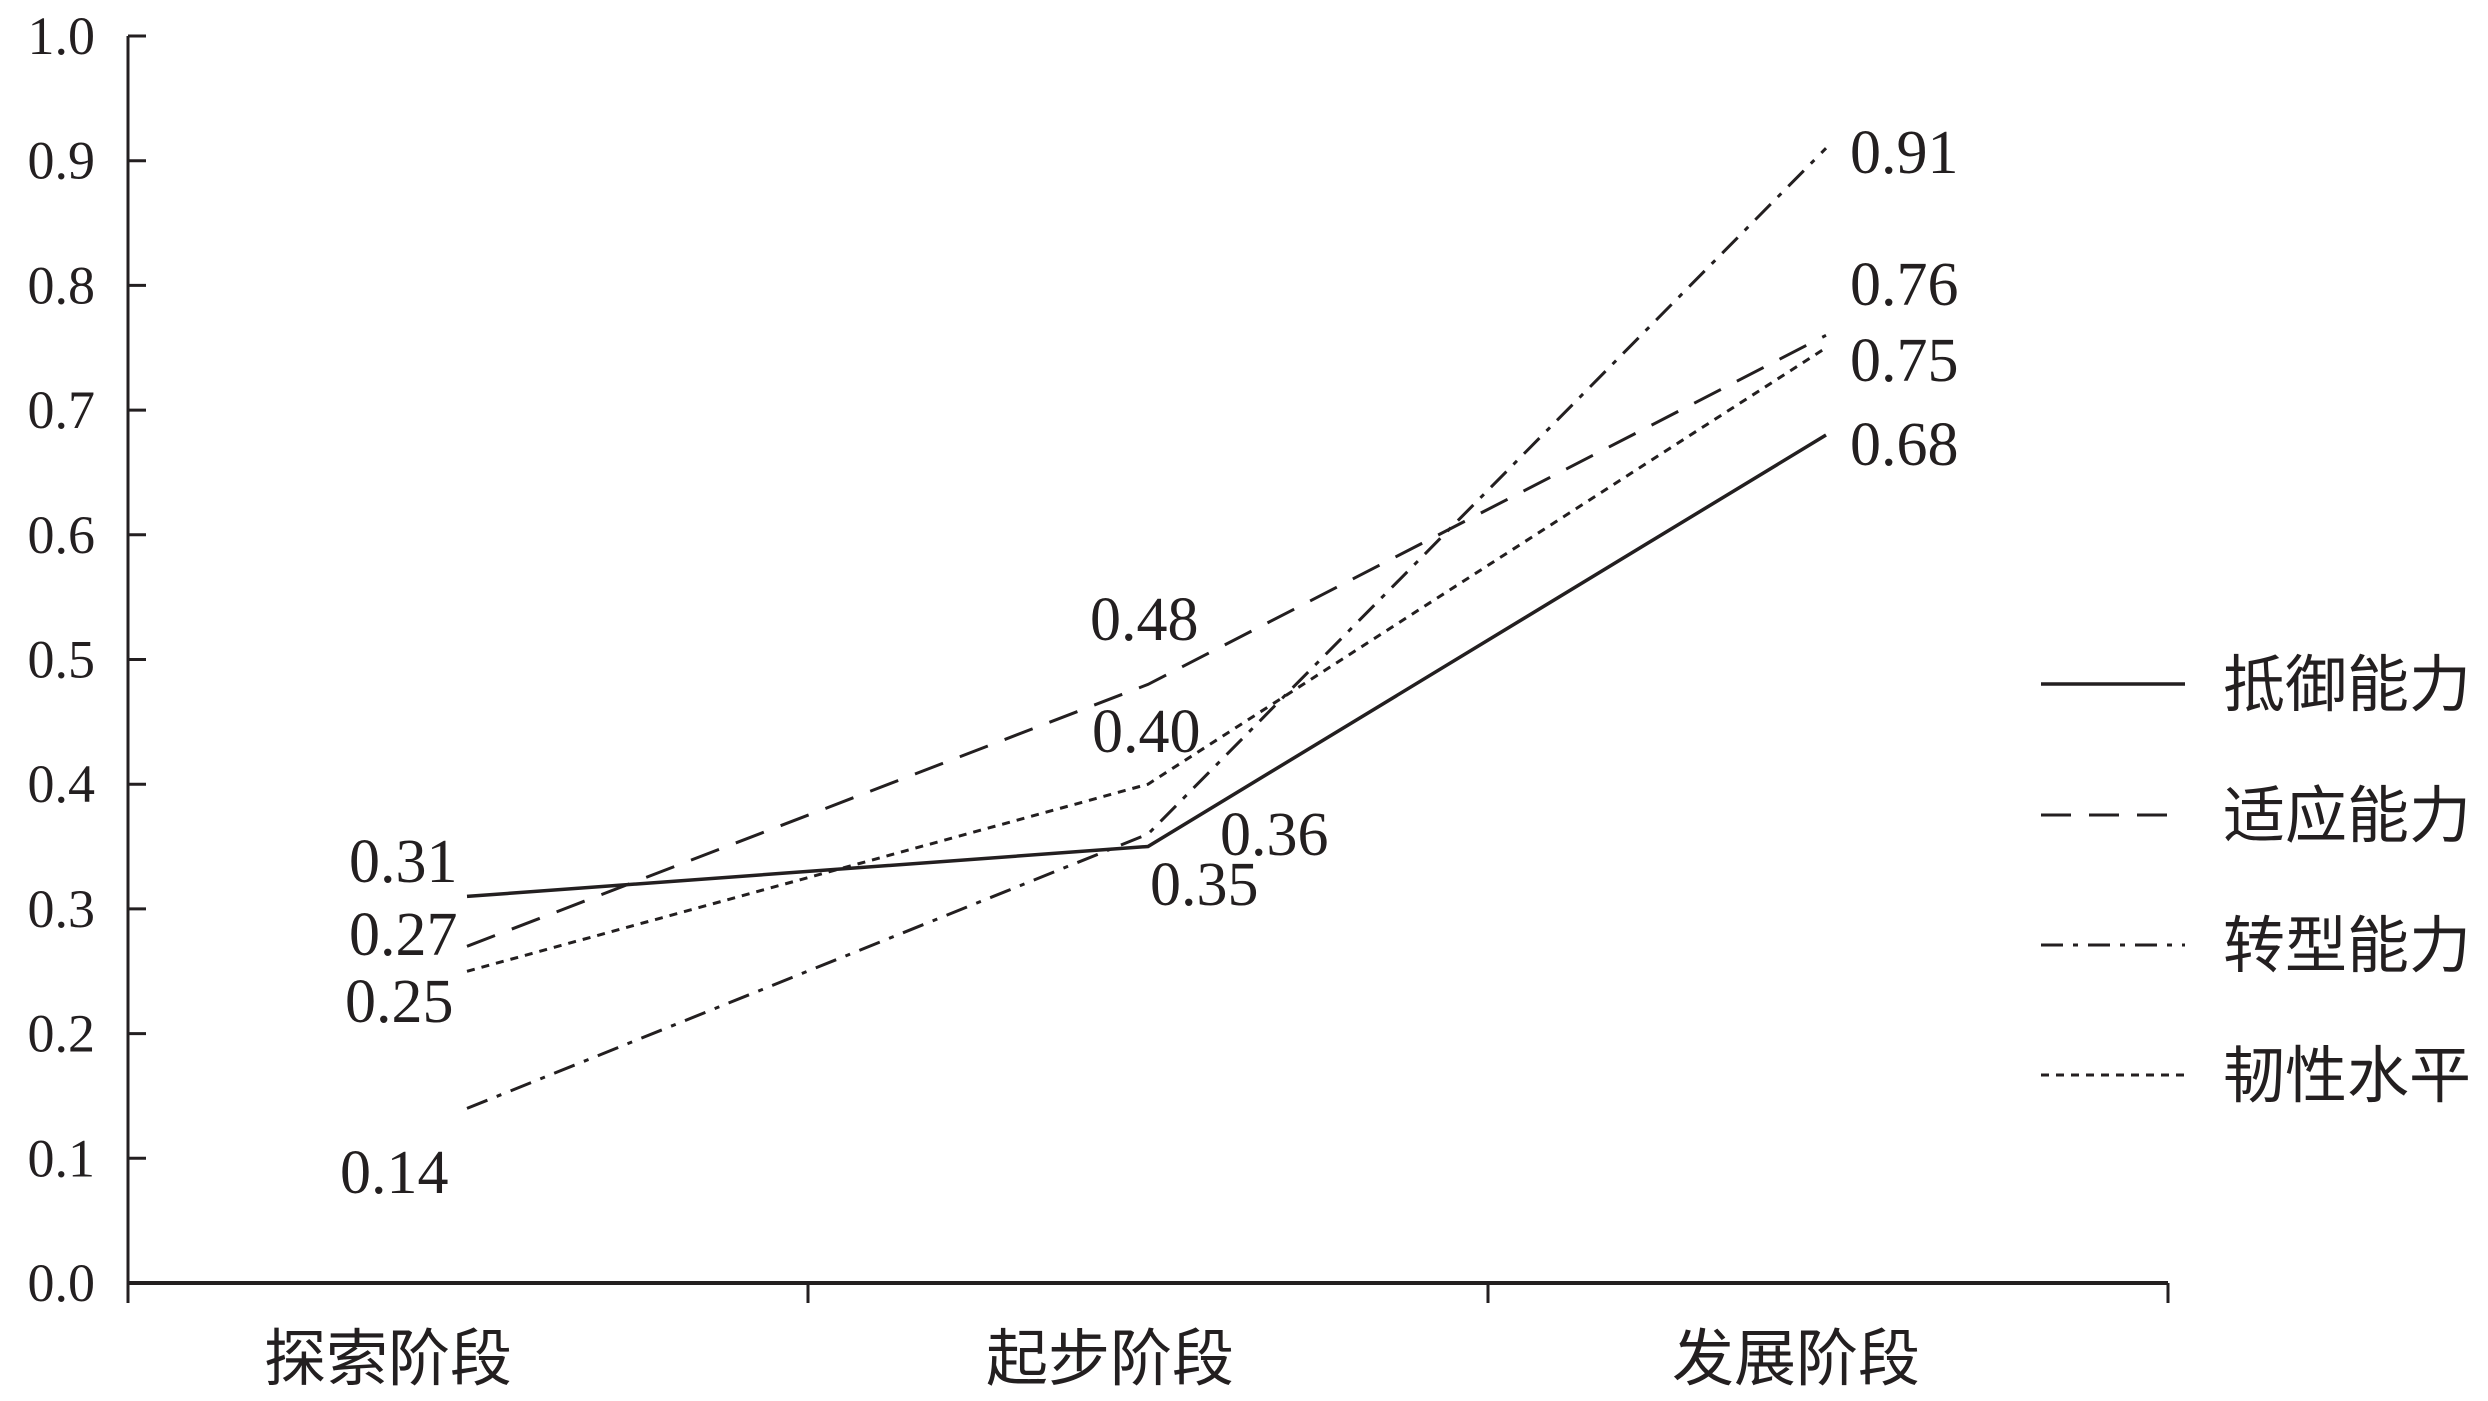  I want to click on y-tick-label: 0.2, so click(62, 1034).